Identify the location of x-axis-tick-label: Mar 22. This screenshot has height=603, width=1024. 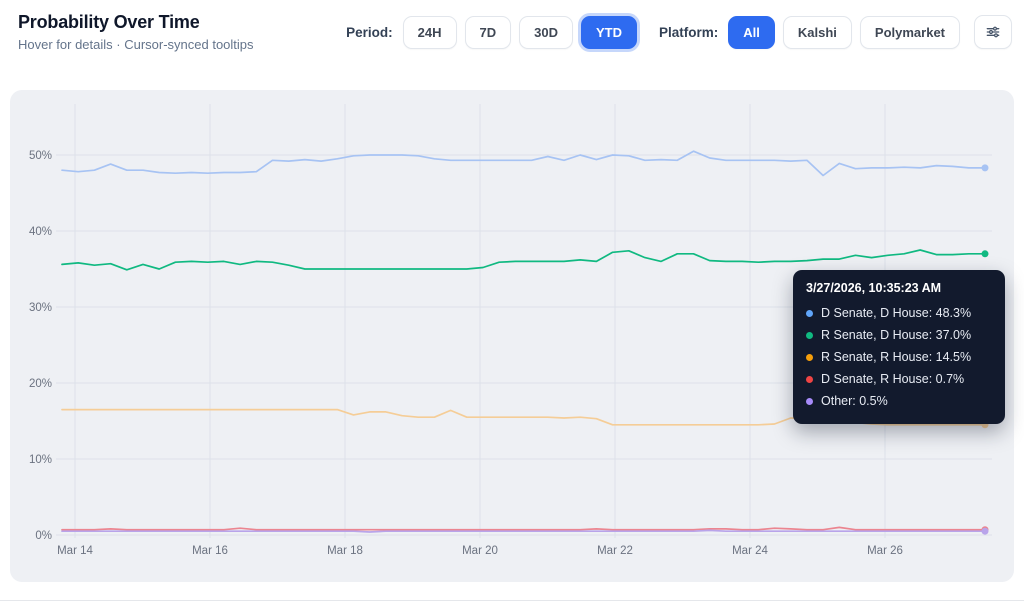
(615, 551).